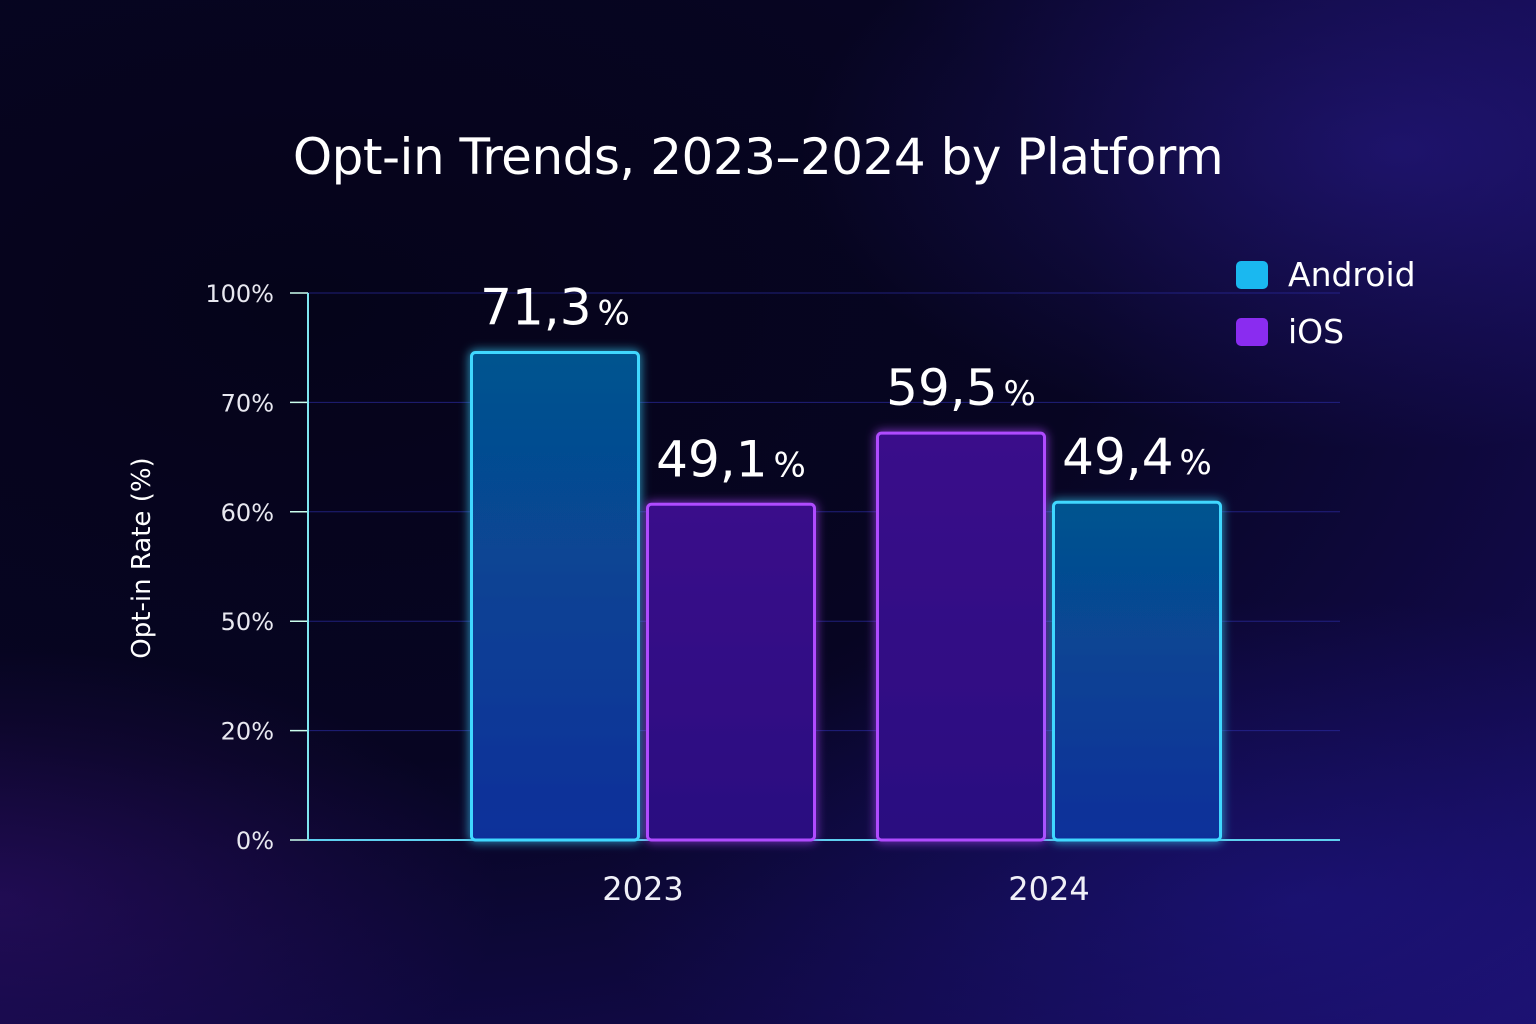  I want to click on chart-title: Opt-in Trends, 2023–2024 by Platform, so click(758, 157).